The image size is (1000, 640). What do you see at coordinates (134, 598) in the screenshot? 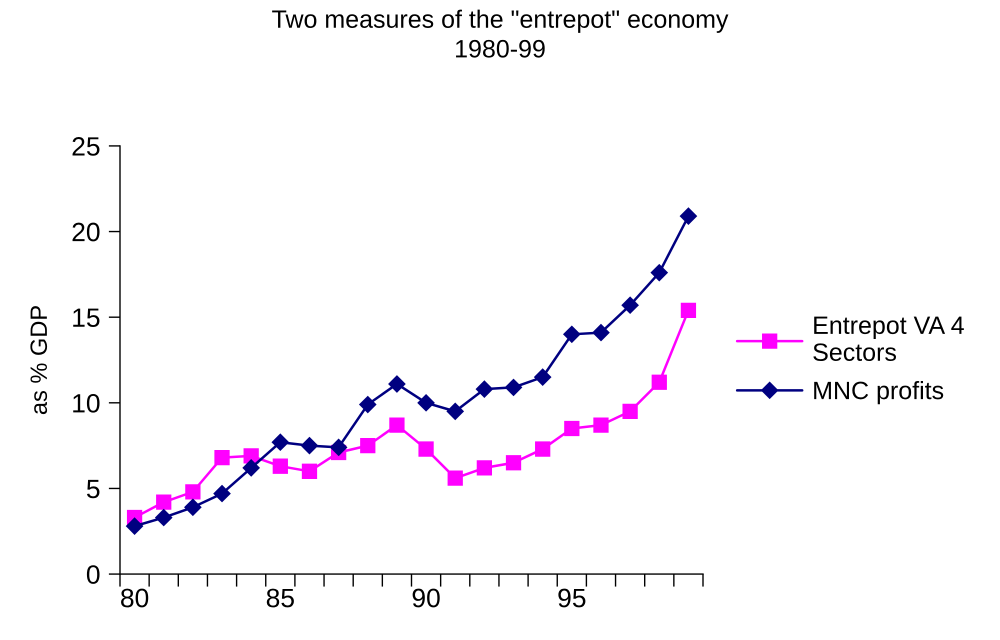
I see `x-tick-label: 80` at bounding box center [134, 598].